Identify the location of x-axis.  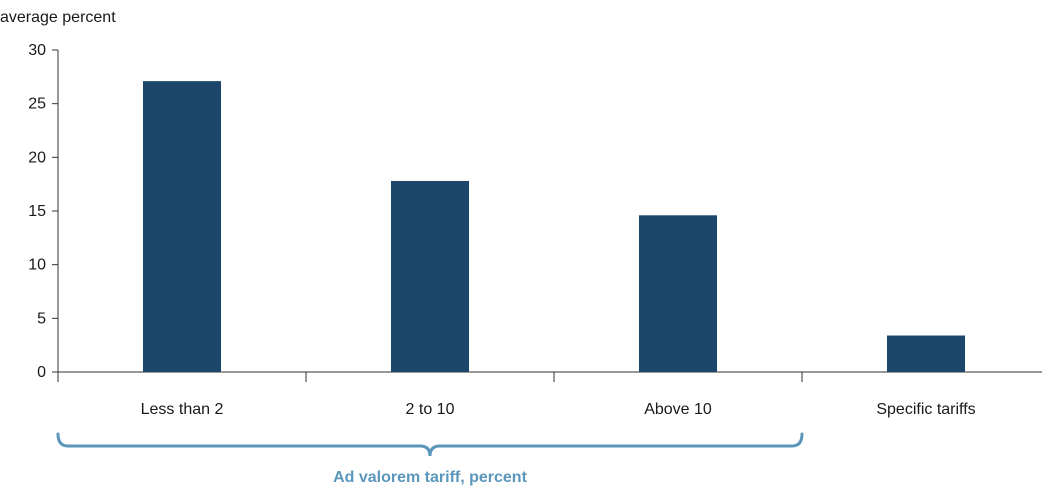
(549, 376).